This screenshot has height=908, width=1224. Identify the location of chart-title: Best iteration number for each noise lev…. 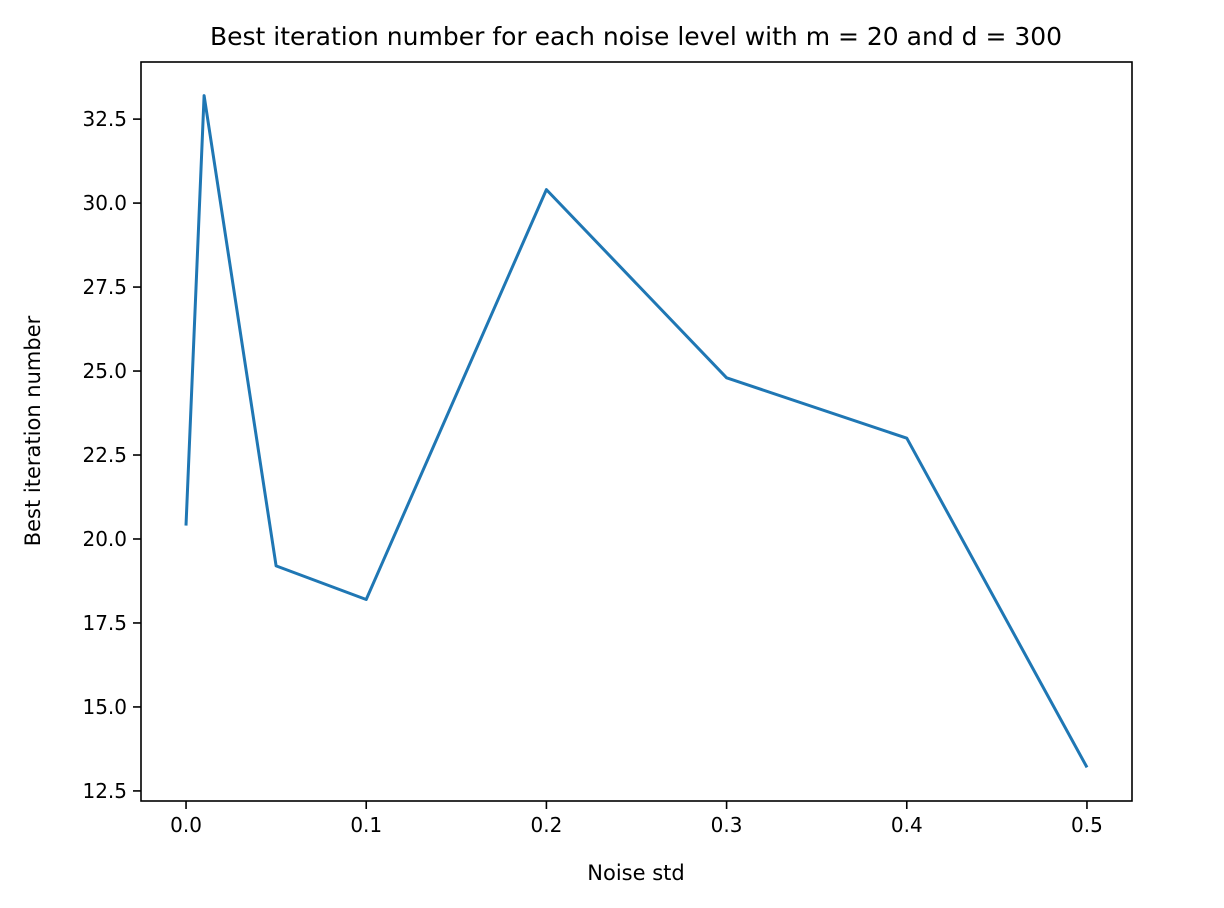
(636, 36).